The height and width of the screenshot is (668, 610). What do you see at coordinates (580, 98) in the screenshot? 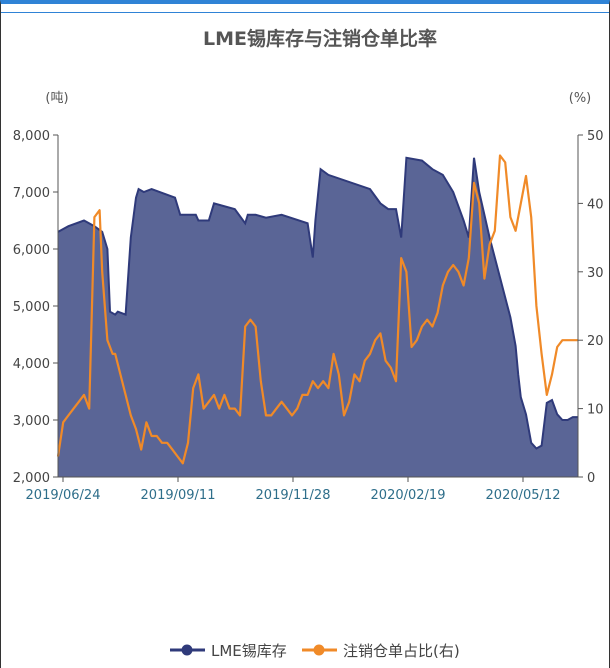
I see `right-axis-unit: (%)` at bounding box center [580, 98].